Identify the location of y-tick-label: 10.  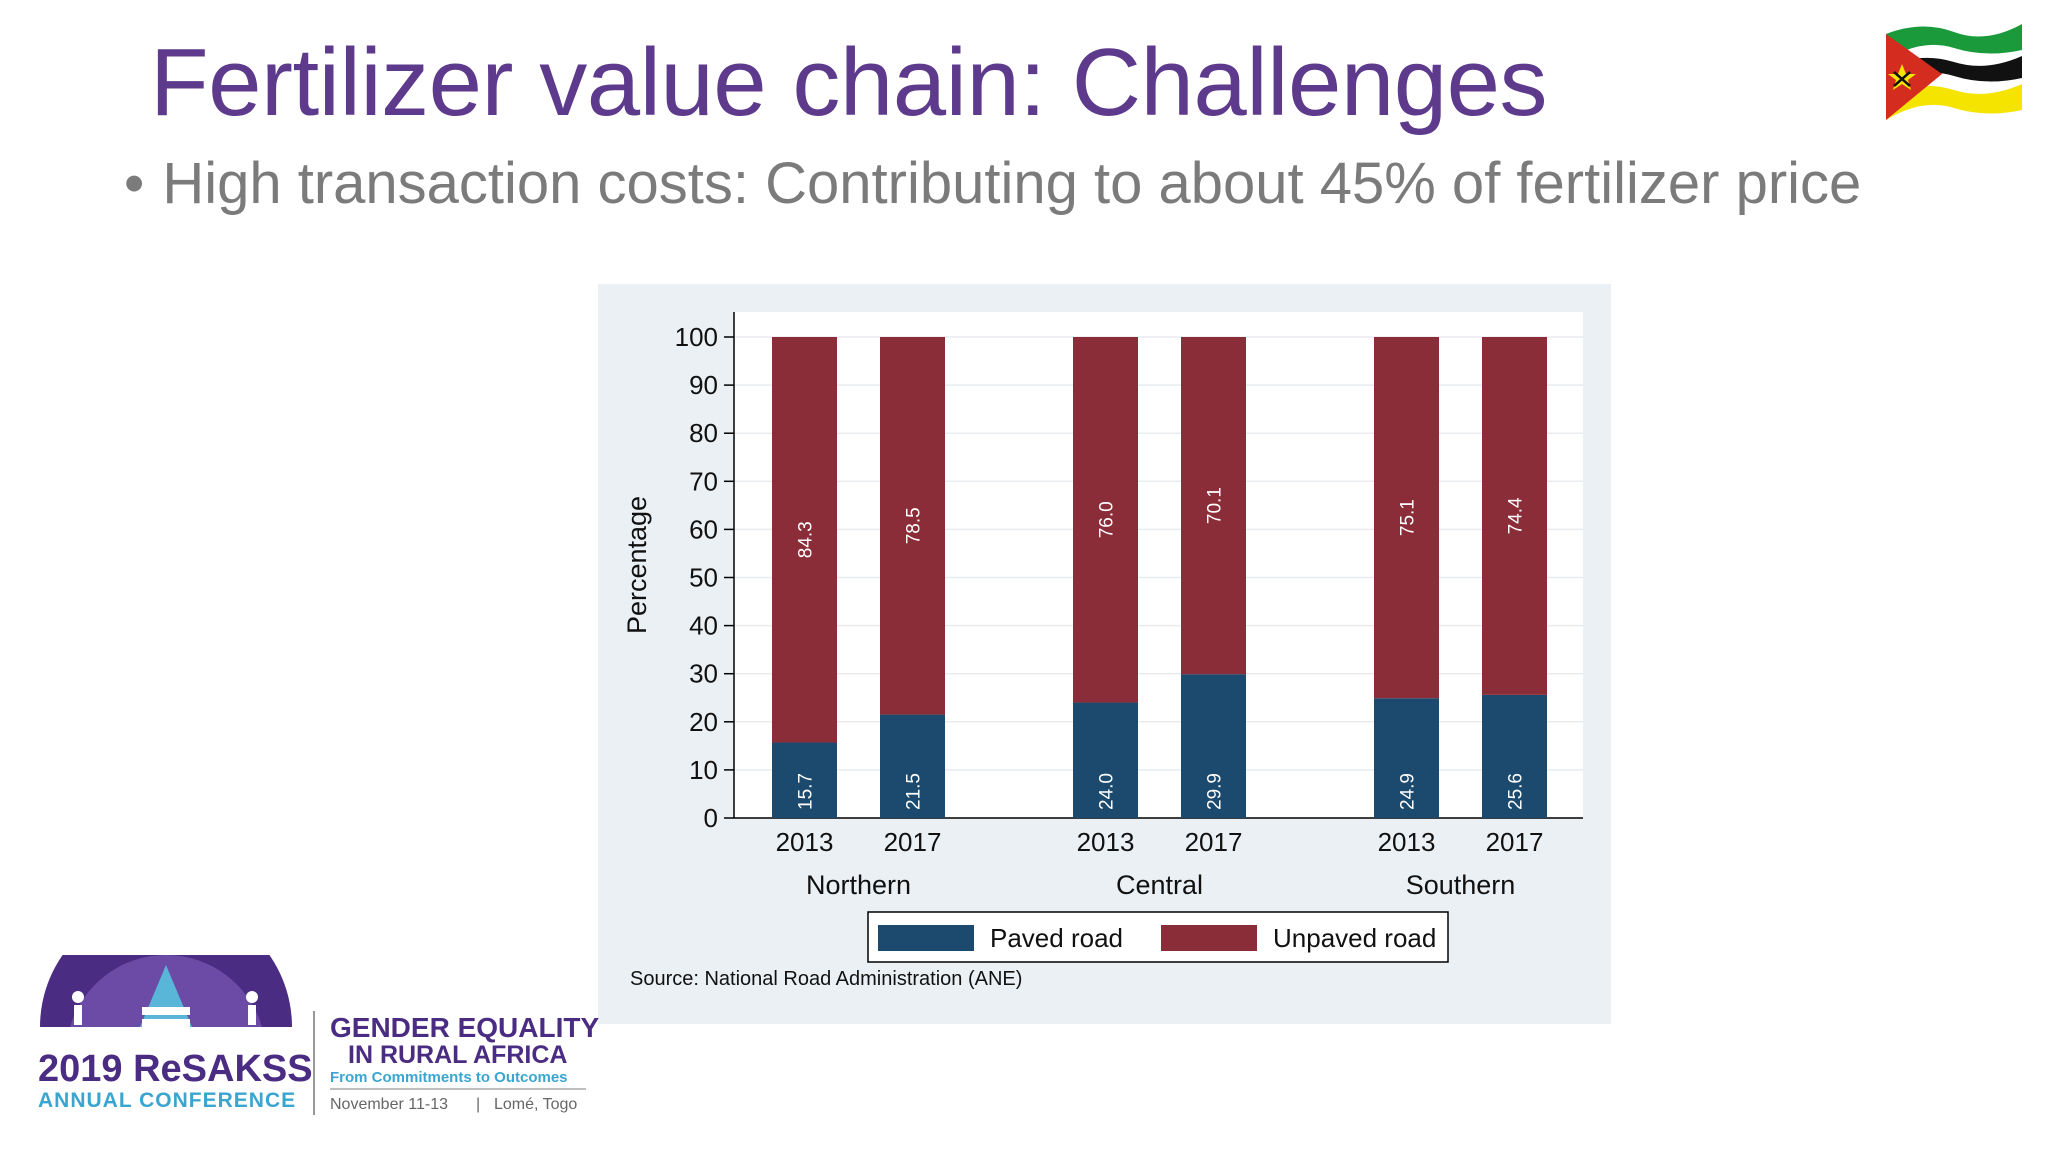
(703, 770).